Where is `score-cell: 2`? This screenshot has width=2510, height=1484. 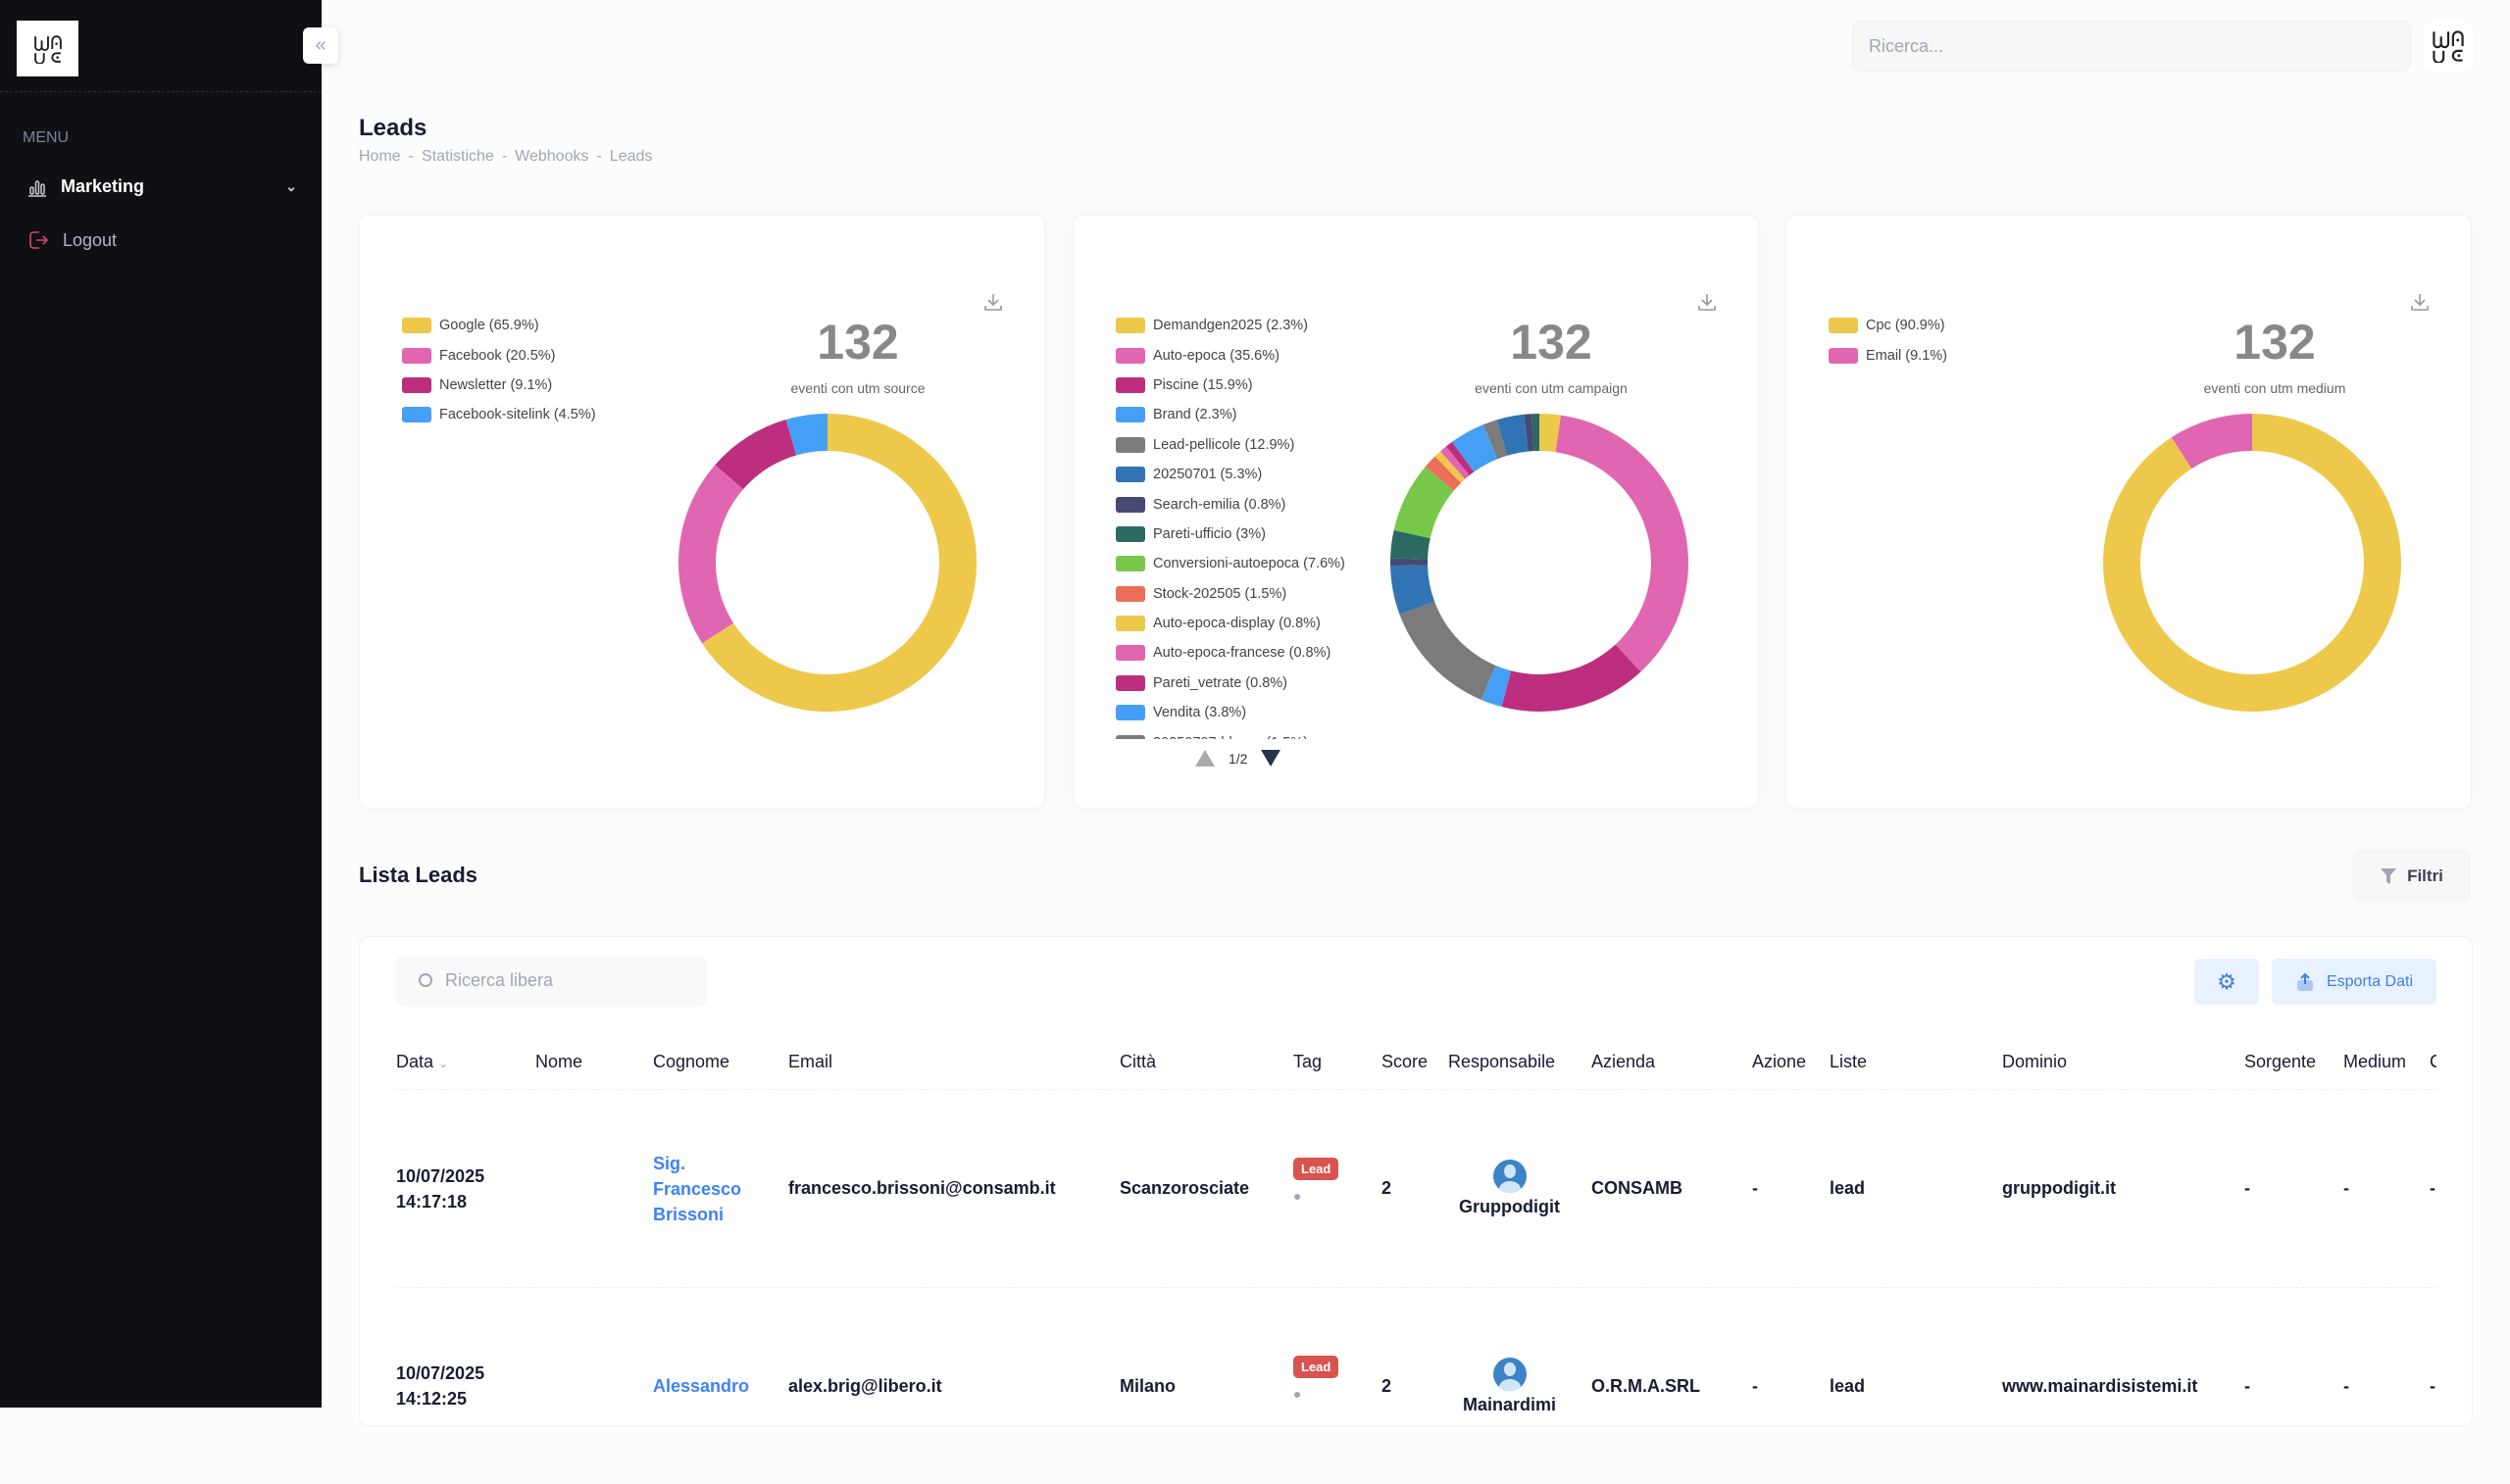
score-cell: 2 is located at coordinates (1386, 1386).